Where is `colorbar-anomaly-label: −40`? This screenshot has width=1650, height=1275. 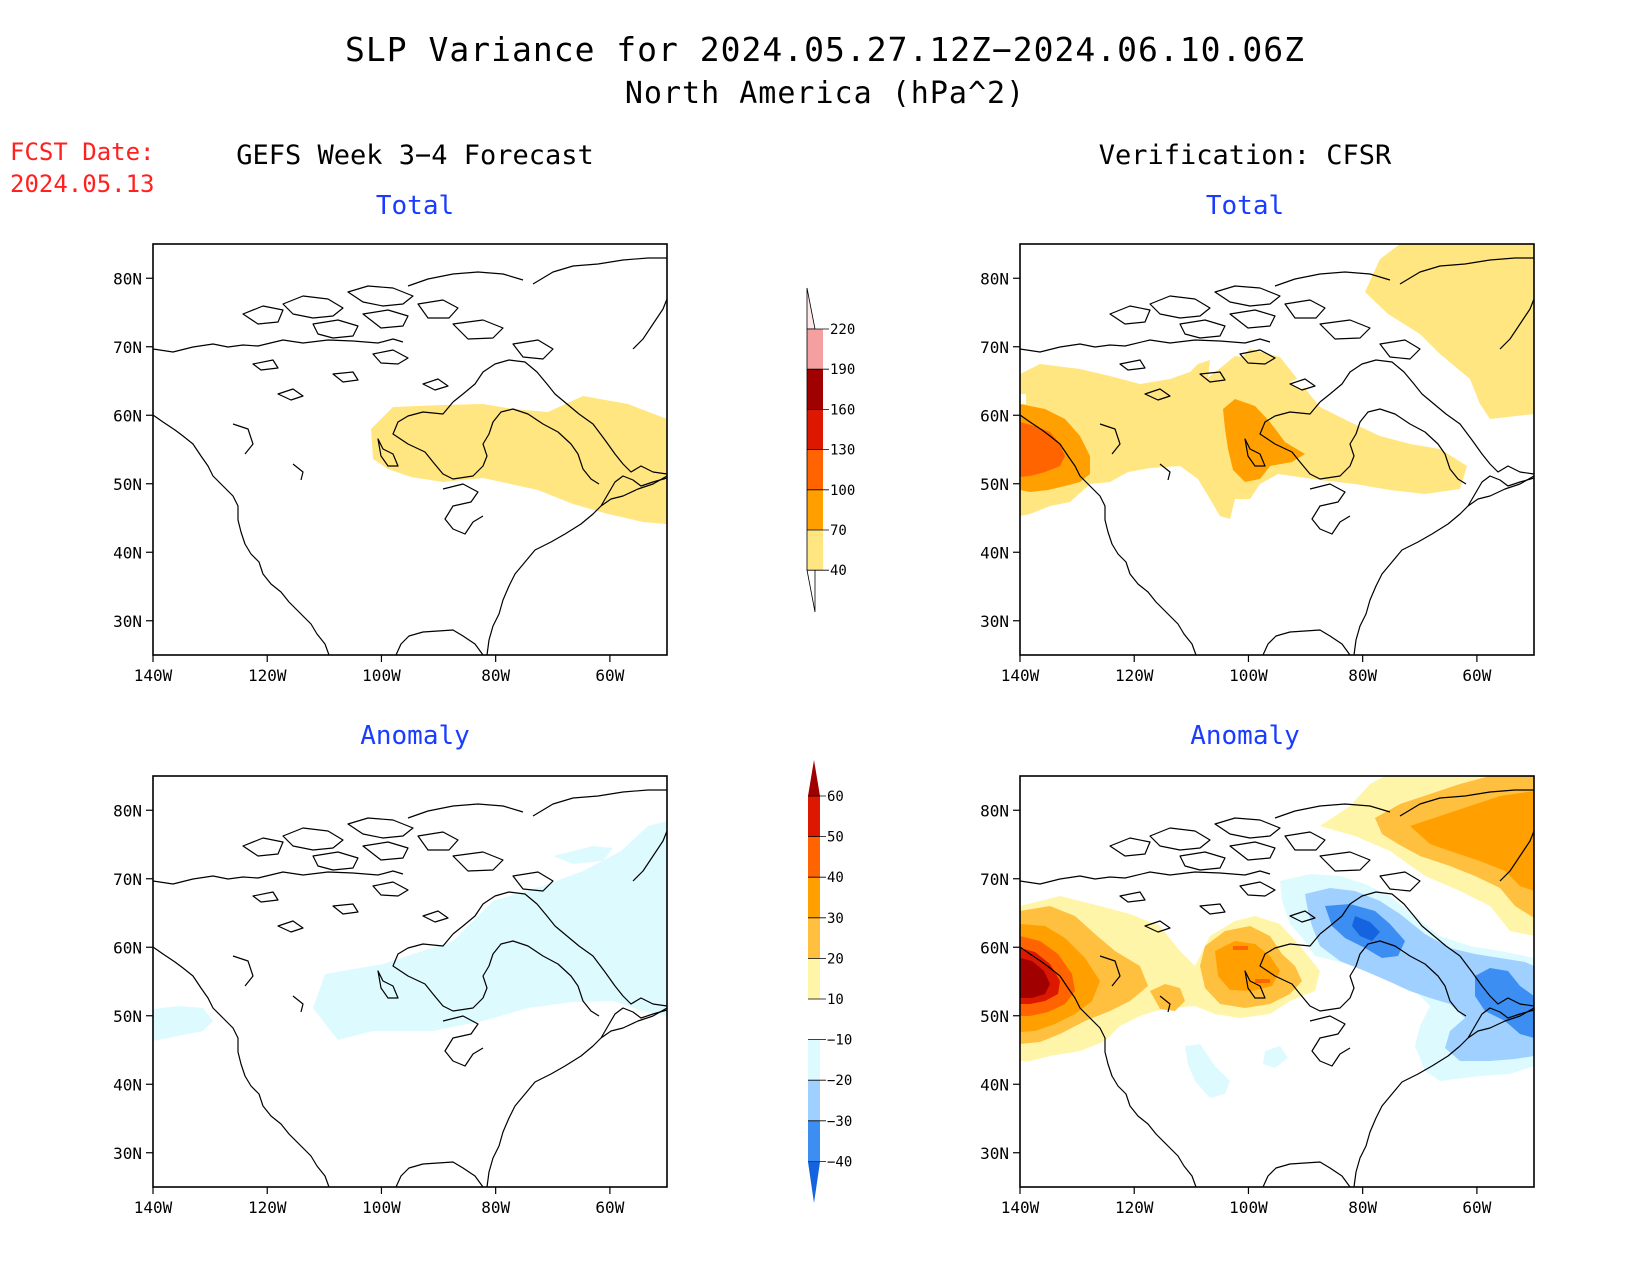 colorbar-anomaly-label: −40 is located at coordinates (839, 1162).